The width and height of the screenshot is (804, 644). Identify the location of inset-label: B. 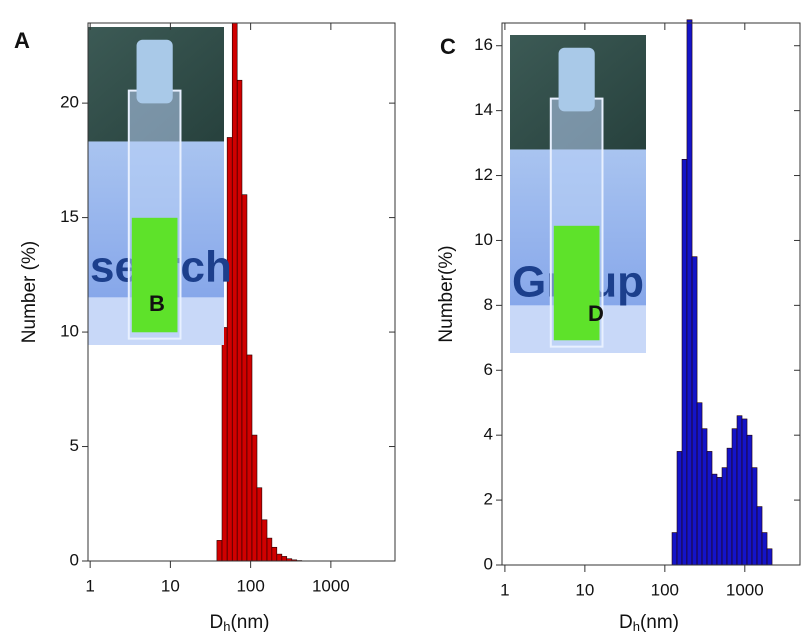
(157, 303).